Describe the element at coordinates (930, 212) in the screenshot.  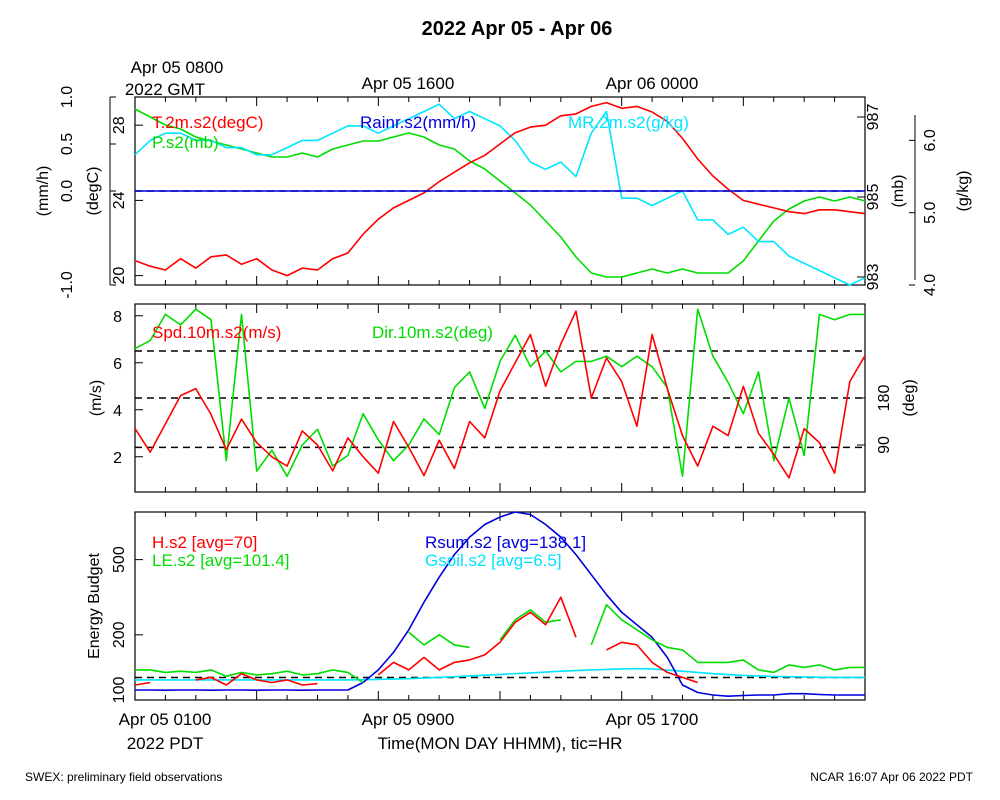
I see `mr-axis-tick-label-1: 5.0` at that location.